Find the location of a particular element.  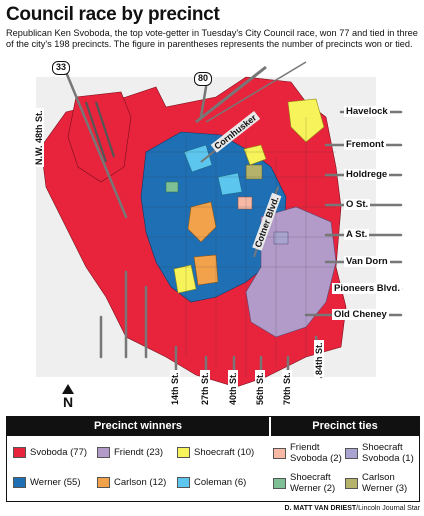

swatch-tie-shoecraft-werner is located at coordinates (279, 483).